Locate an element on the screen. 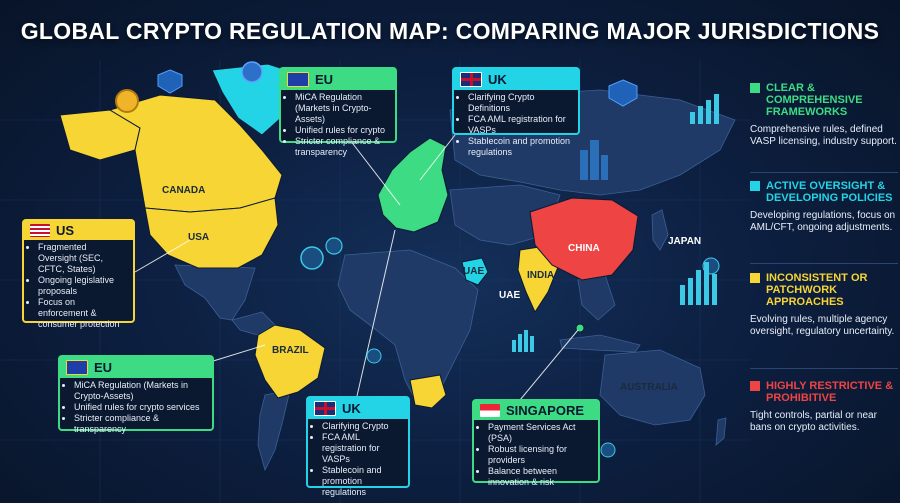 The height and width of the screenshot is (503, 900). legend-heading: HIGHLY RESTRICTIVE & PROHIBITIVE is located at coordinates (824, 392).